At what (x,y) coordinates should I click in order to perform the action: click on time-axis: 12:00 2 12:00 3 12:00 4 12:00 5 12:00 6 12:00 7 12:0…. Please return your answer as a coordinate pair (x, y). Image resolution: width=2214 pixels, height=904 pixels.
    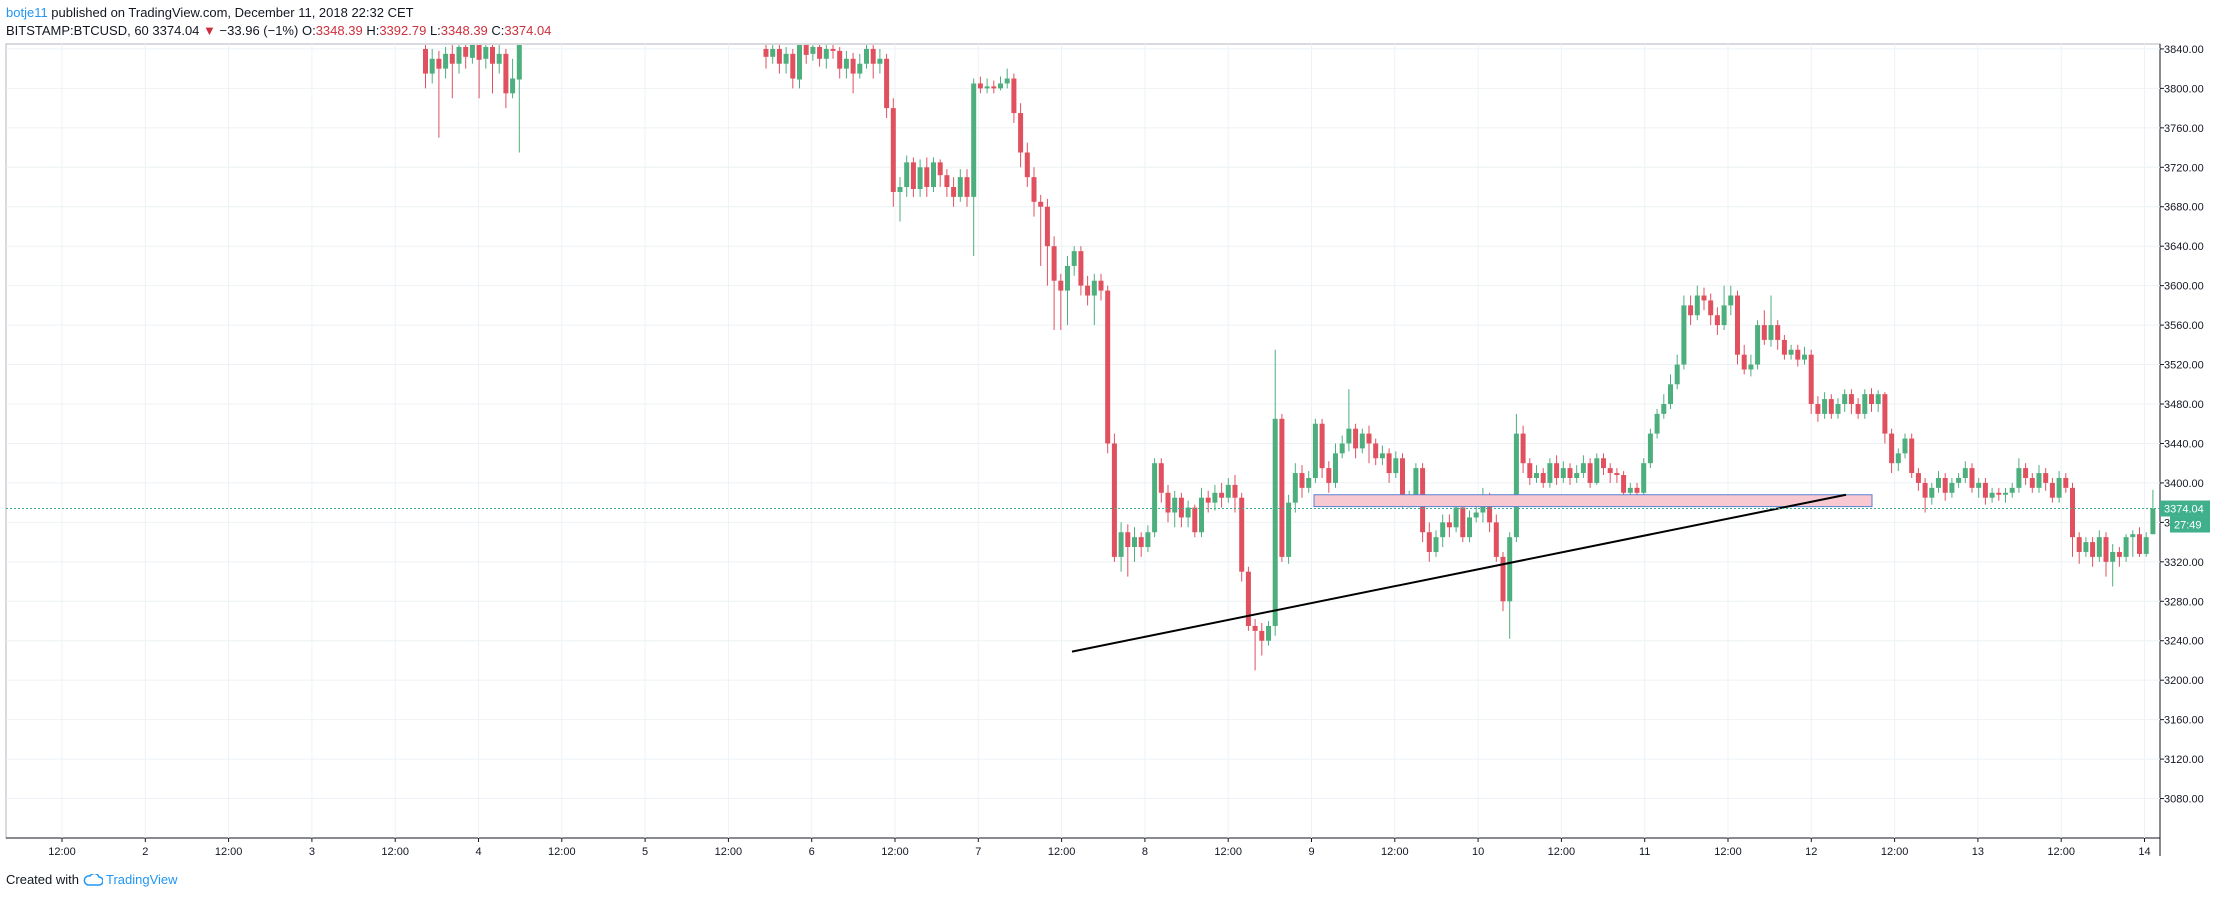
    Looking at the image, I should click on (1099, 848).